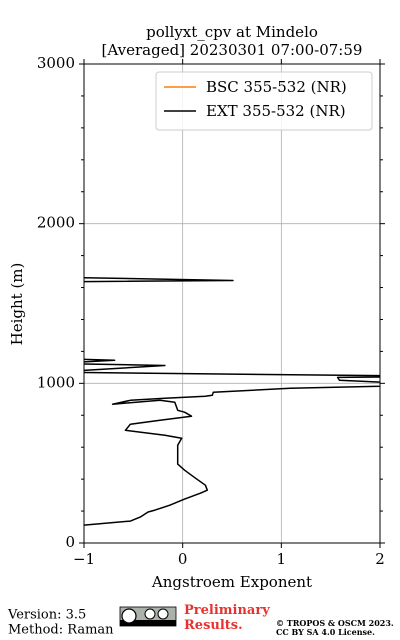 Image resolution: width=400 pixels, height=640 pixels. What do you see at coordinates (276, 111) in the screenshot?
I see `legend-label: EXT 355-532 (NR)` at bounding box center [276, 111].